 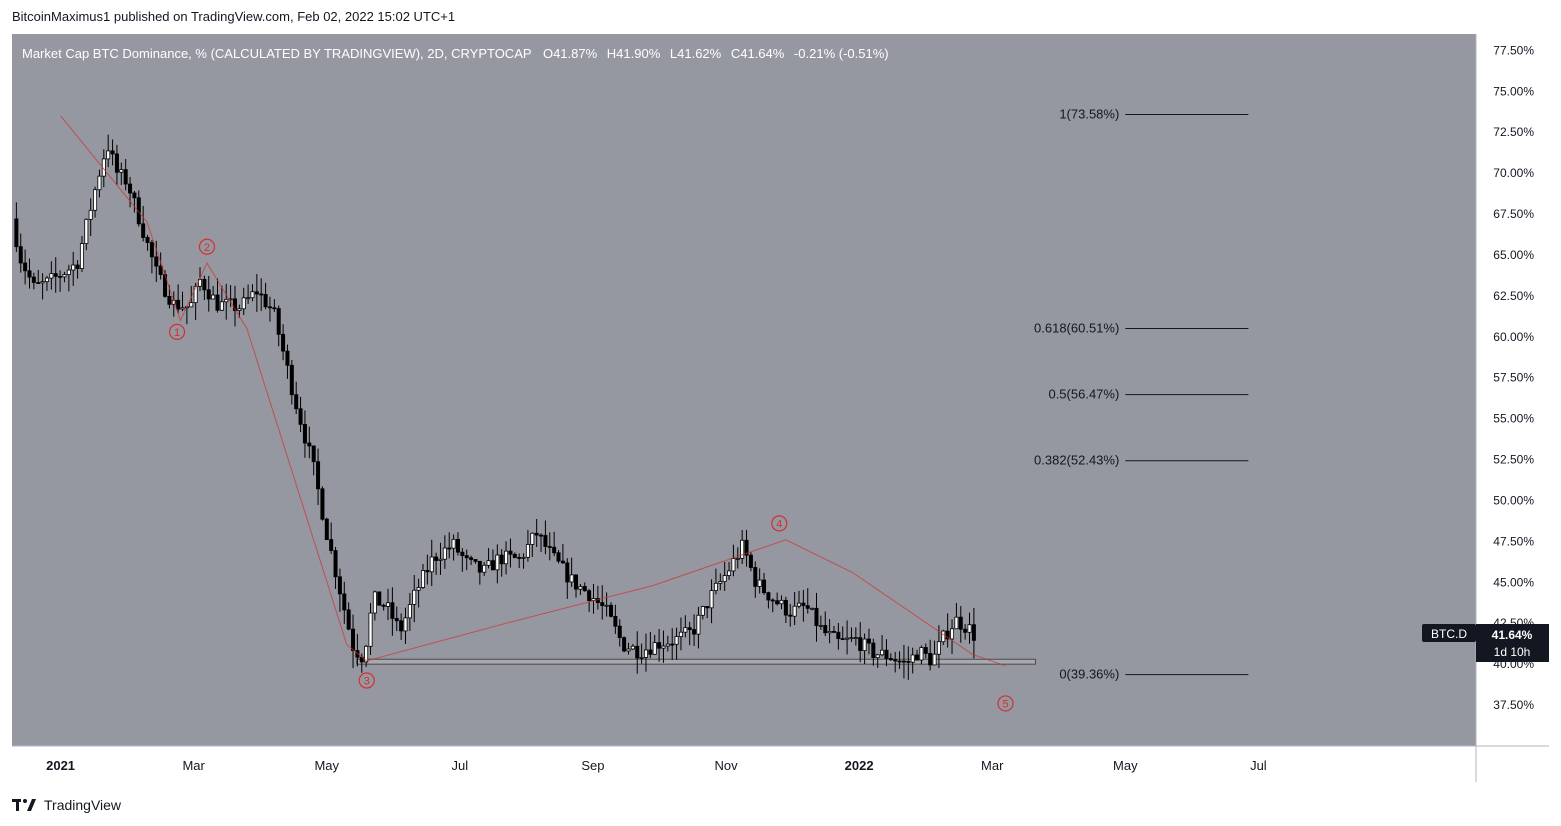 What do you see at coordinates (25, 805) in the screenshot?
I see `tradingview-logo-icon` at bounding box center [25, 805].